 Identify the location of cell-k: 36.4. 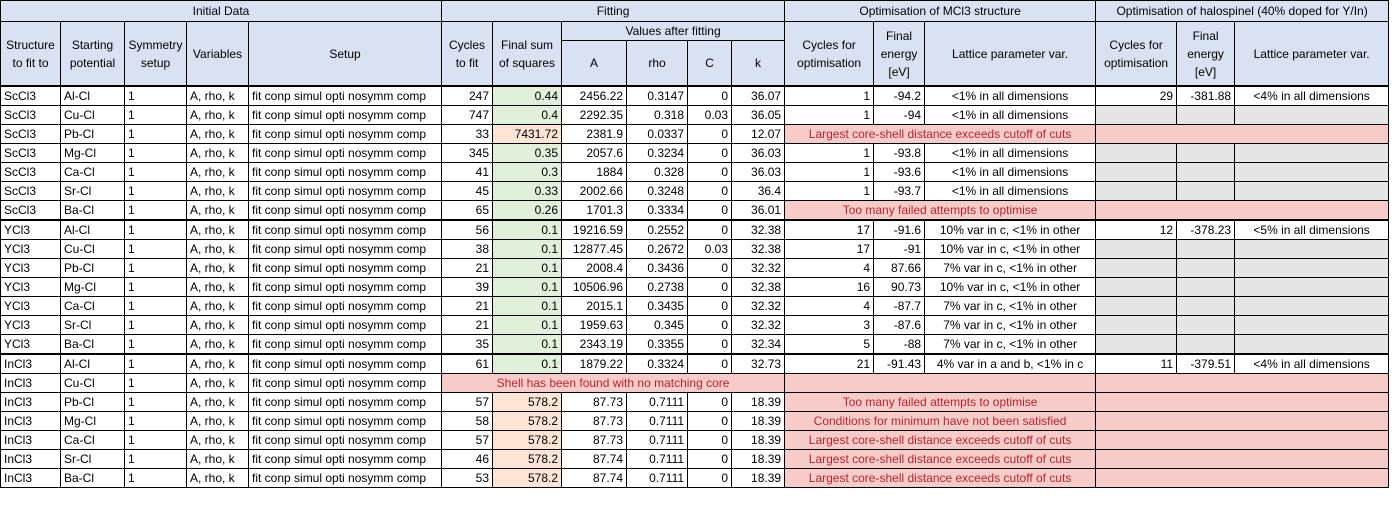
(758, 191).